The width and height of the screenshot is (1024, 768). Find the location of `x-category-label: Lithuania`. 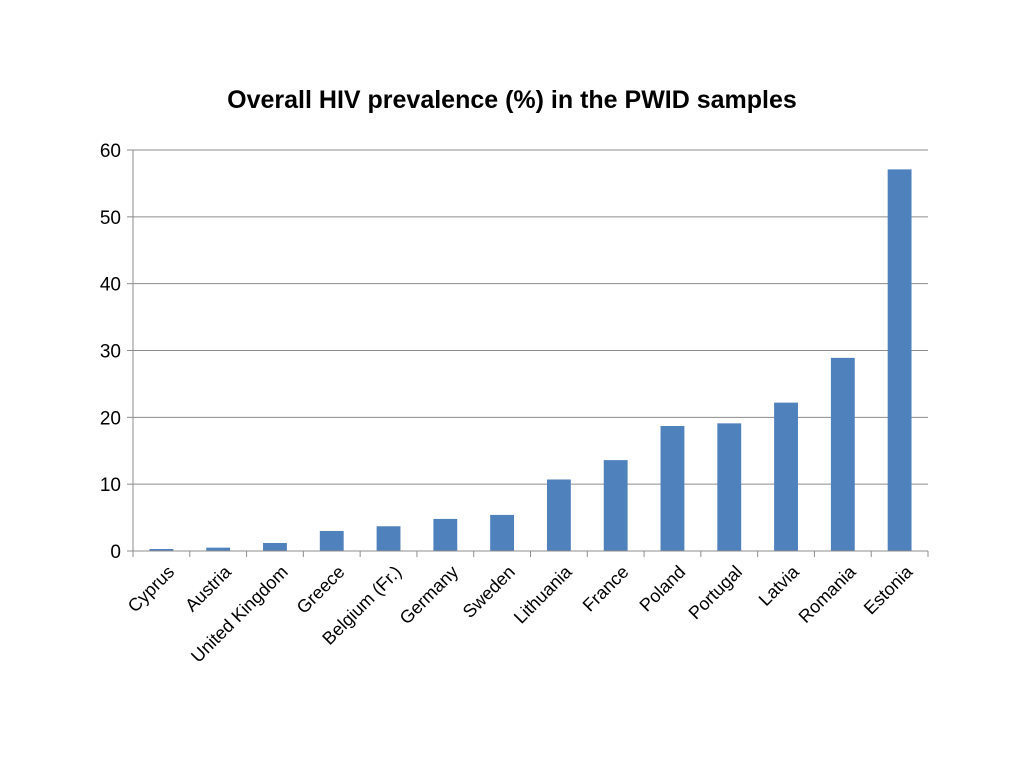

x-category-label: Lithuania is located at coordinates (543, 594).